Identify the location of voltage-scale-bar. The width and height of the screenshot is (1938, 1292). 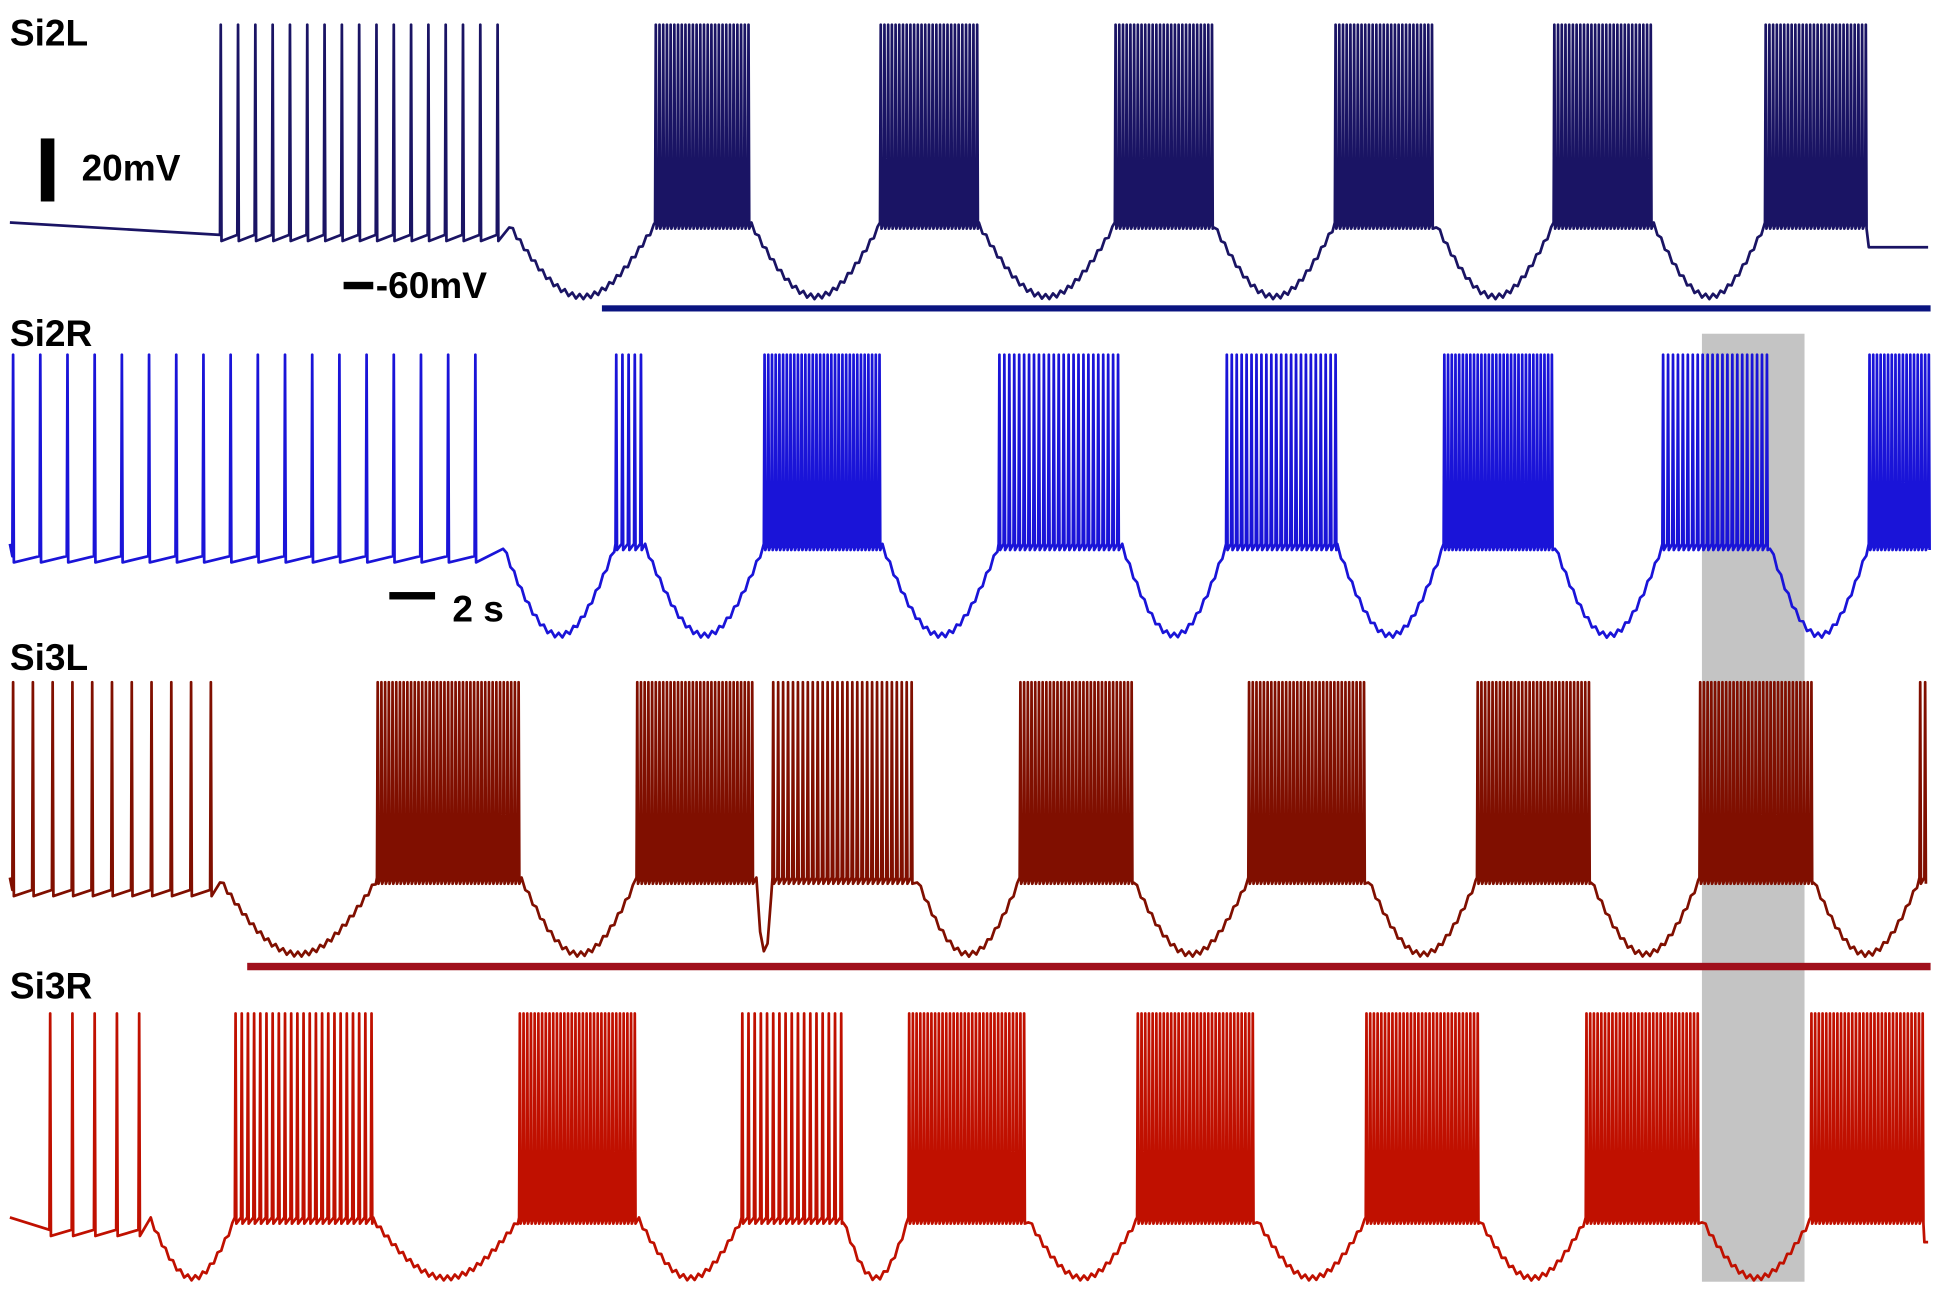
(47, 170).